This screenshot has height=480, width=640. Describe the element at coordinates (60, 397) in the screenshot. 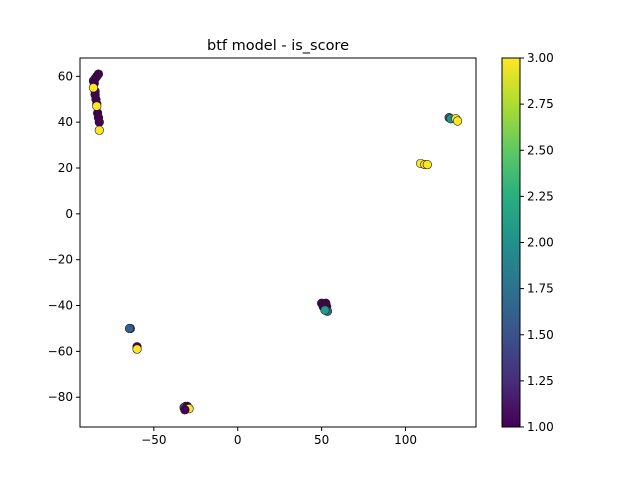

I see `y-tick-label: −80` at that location.